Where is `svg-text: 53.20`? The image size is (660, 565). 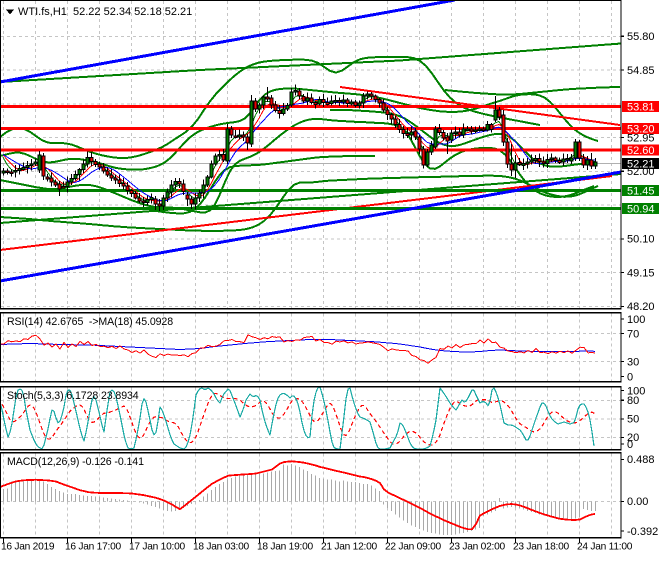 svg-text: 53.20 is located at coordinates (641, 129).